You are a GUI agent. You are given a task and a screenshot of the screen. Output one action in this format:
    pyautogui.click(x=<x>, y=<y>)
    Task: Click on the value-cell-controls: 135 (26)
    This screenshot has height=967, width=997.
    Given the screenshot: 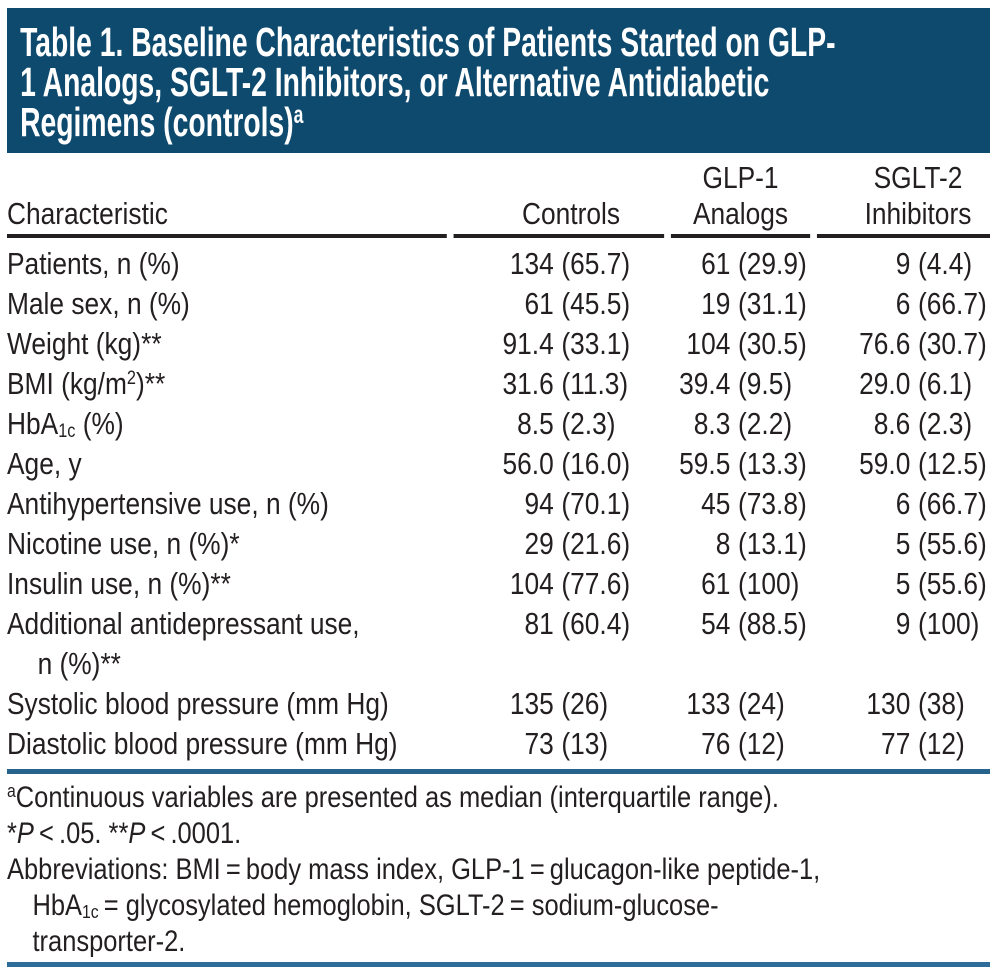 What is the action you would take?
    pyautogui.click(x=559, y=703)
    